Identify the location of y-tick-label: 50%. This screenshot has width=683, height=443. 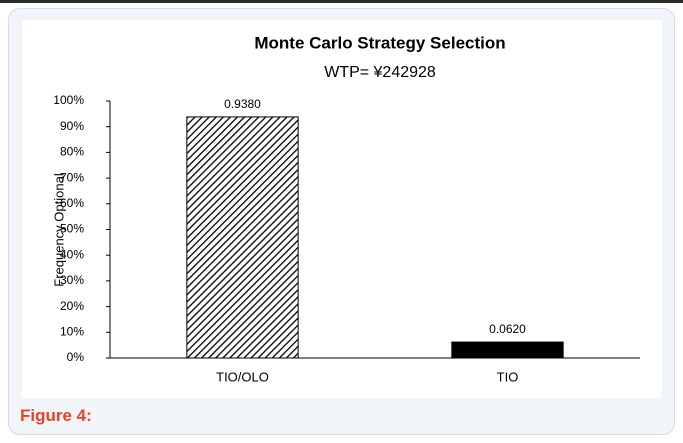
(72, 229).